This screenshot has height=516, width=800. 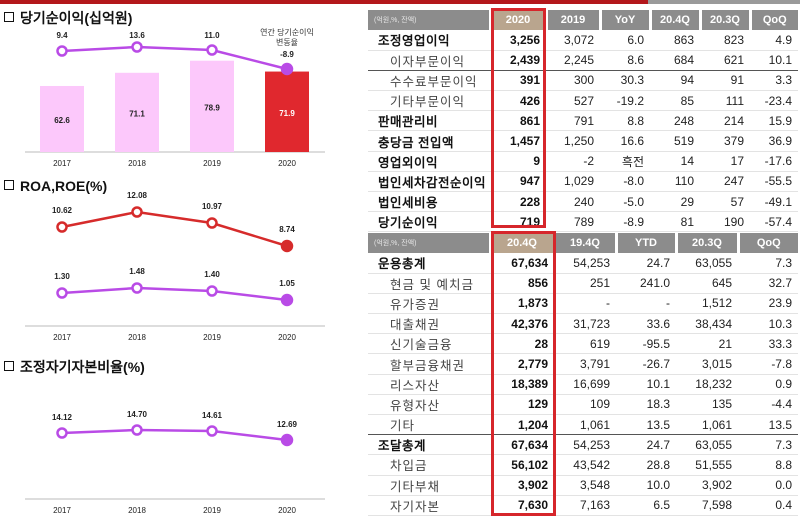 What do you see at coordinates (518, 141) in the screenshot?
I see `cell-value: 1,457` at bounding box center [518, 141].